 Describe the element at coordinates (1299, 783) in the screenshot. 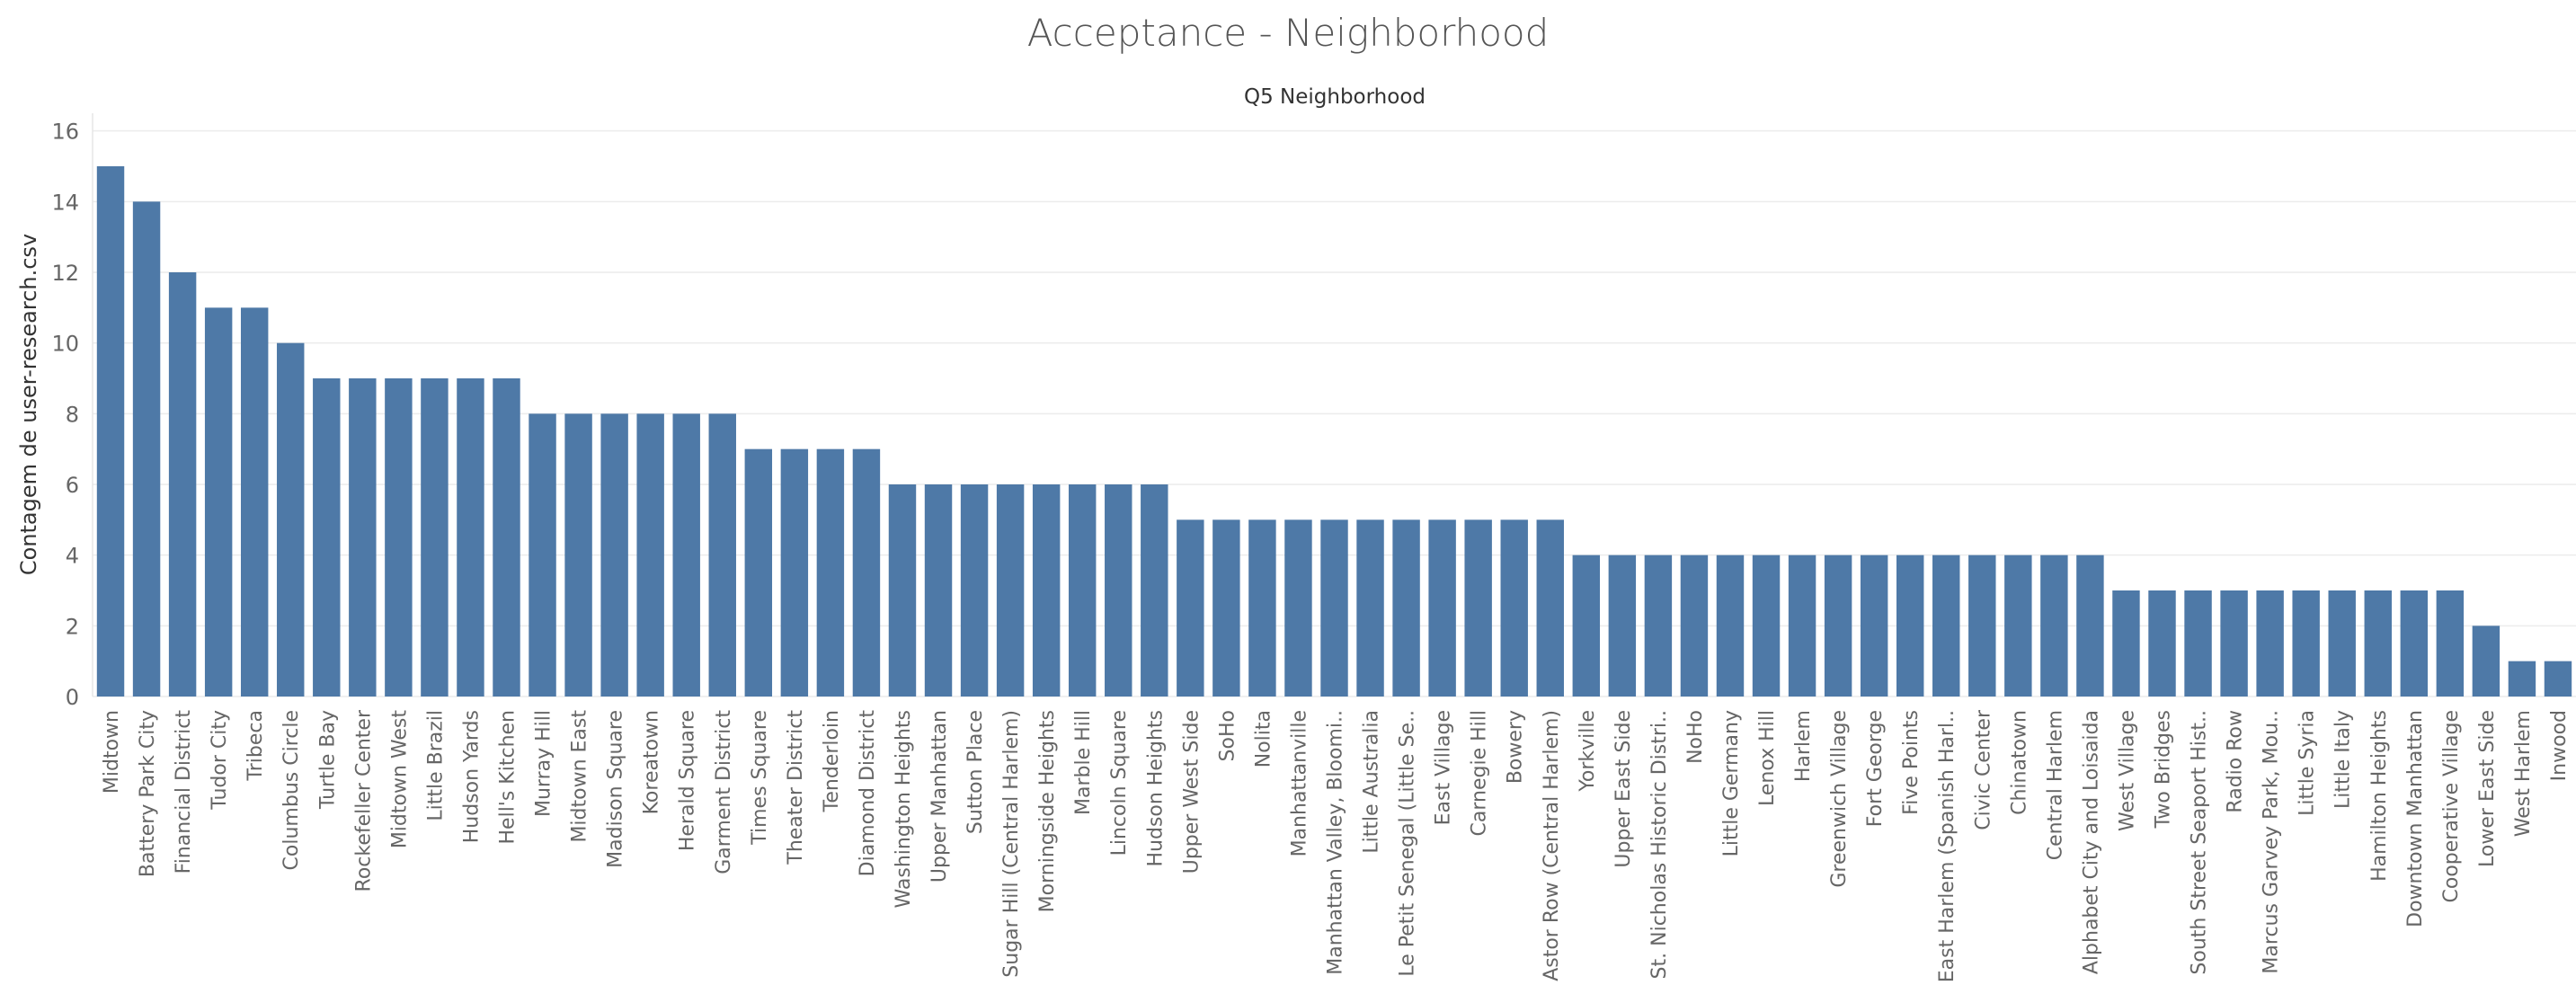

I see `x-tick-label: Manhattanville` at that location.